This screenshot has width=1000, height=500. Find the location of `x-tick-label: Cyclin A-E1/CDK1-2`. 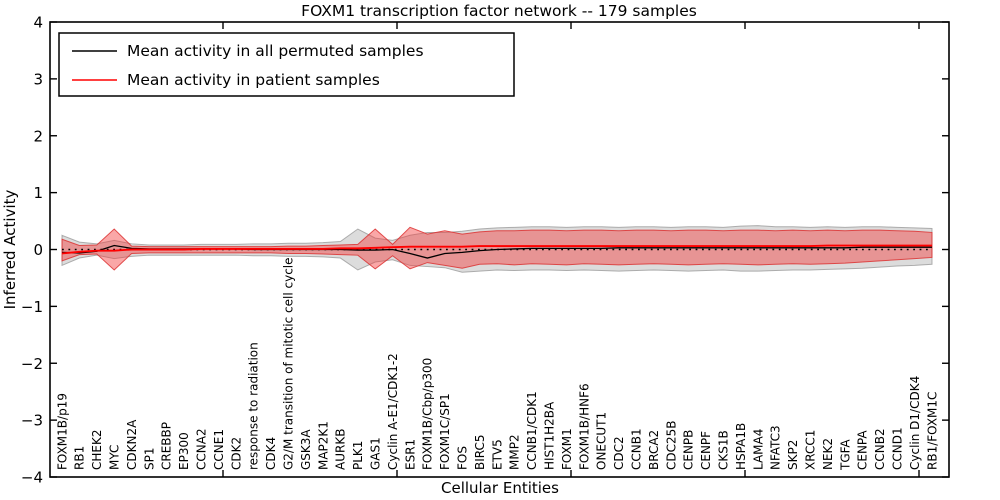

x-tick-label: Cyclin A-E1/CDK1-2 is located at coordinates (393, 411).